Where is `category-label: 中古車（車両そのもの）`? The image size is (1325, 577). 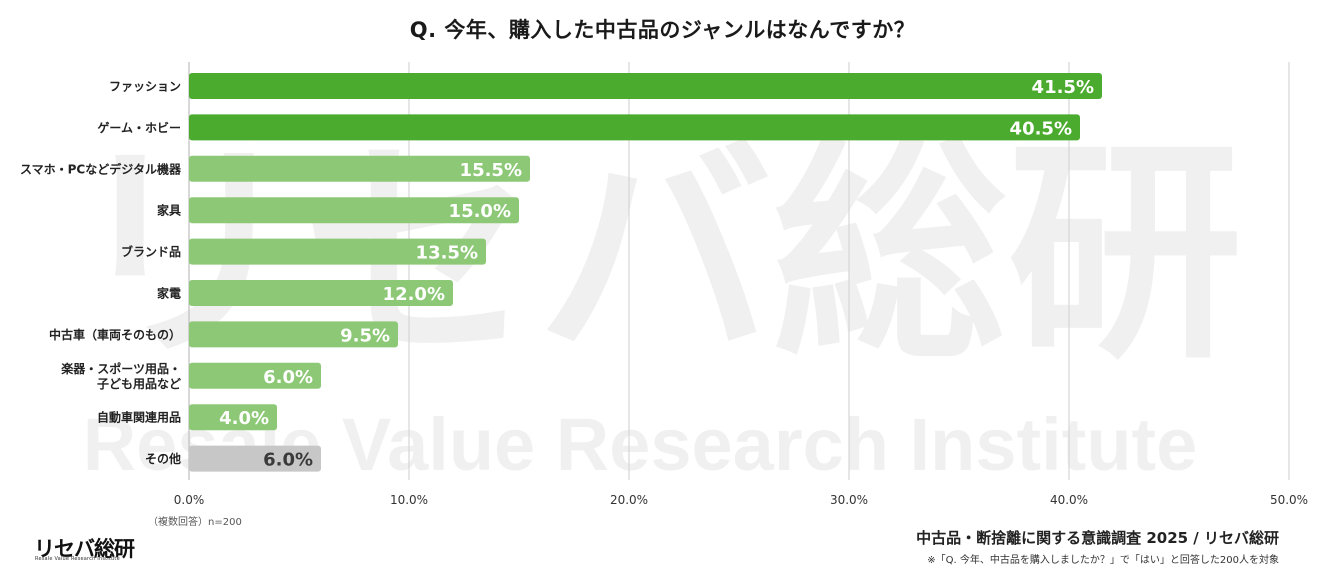
category-label: 中古車（車両そのもの） is located at coordinates (115, 334).